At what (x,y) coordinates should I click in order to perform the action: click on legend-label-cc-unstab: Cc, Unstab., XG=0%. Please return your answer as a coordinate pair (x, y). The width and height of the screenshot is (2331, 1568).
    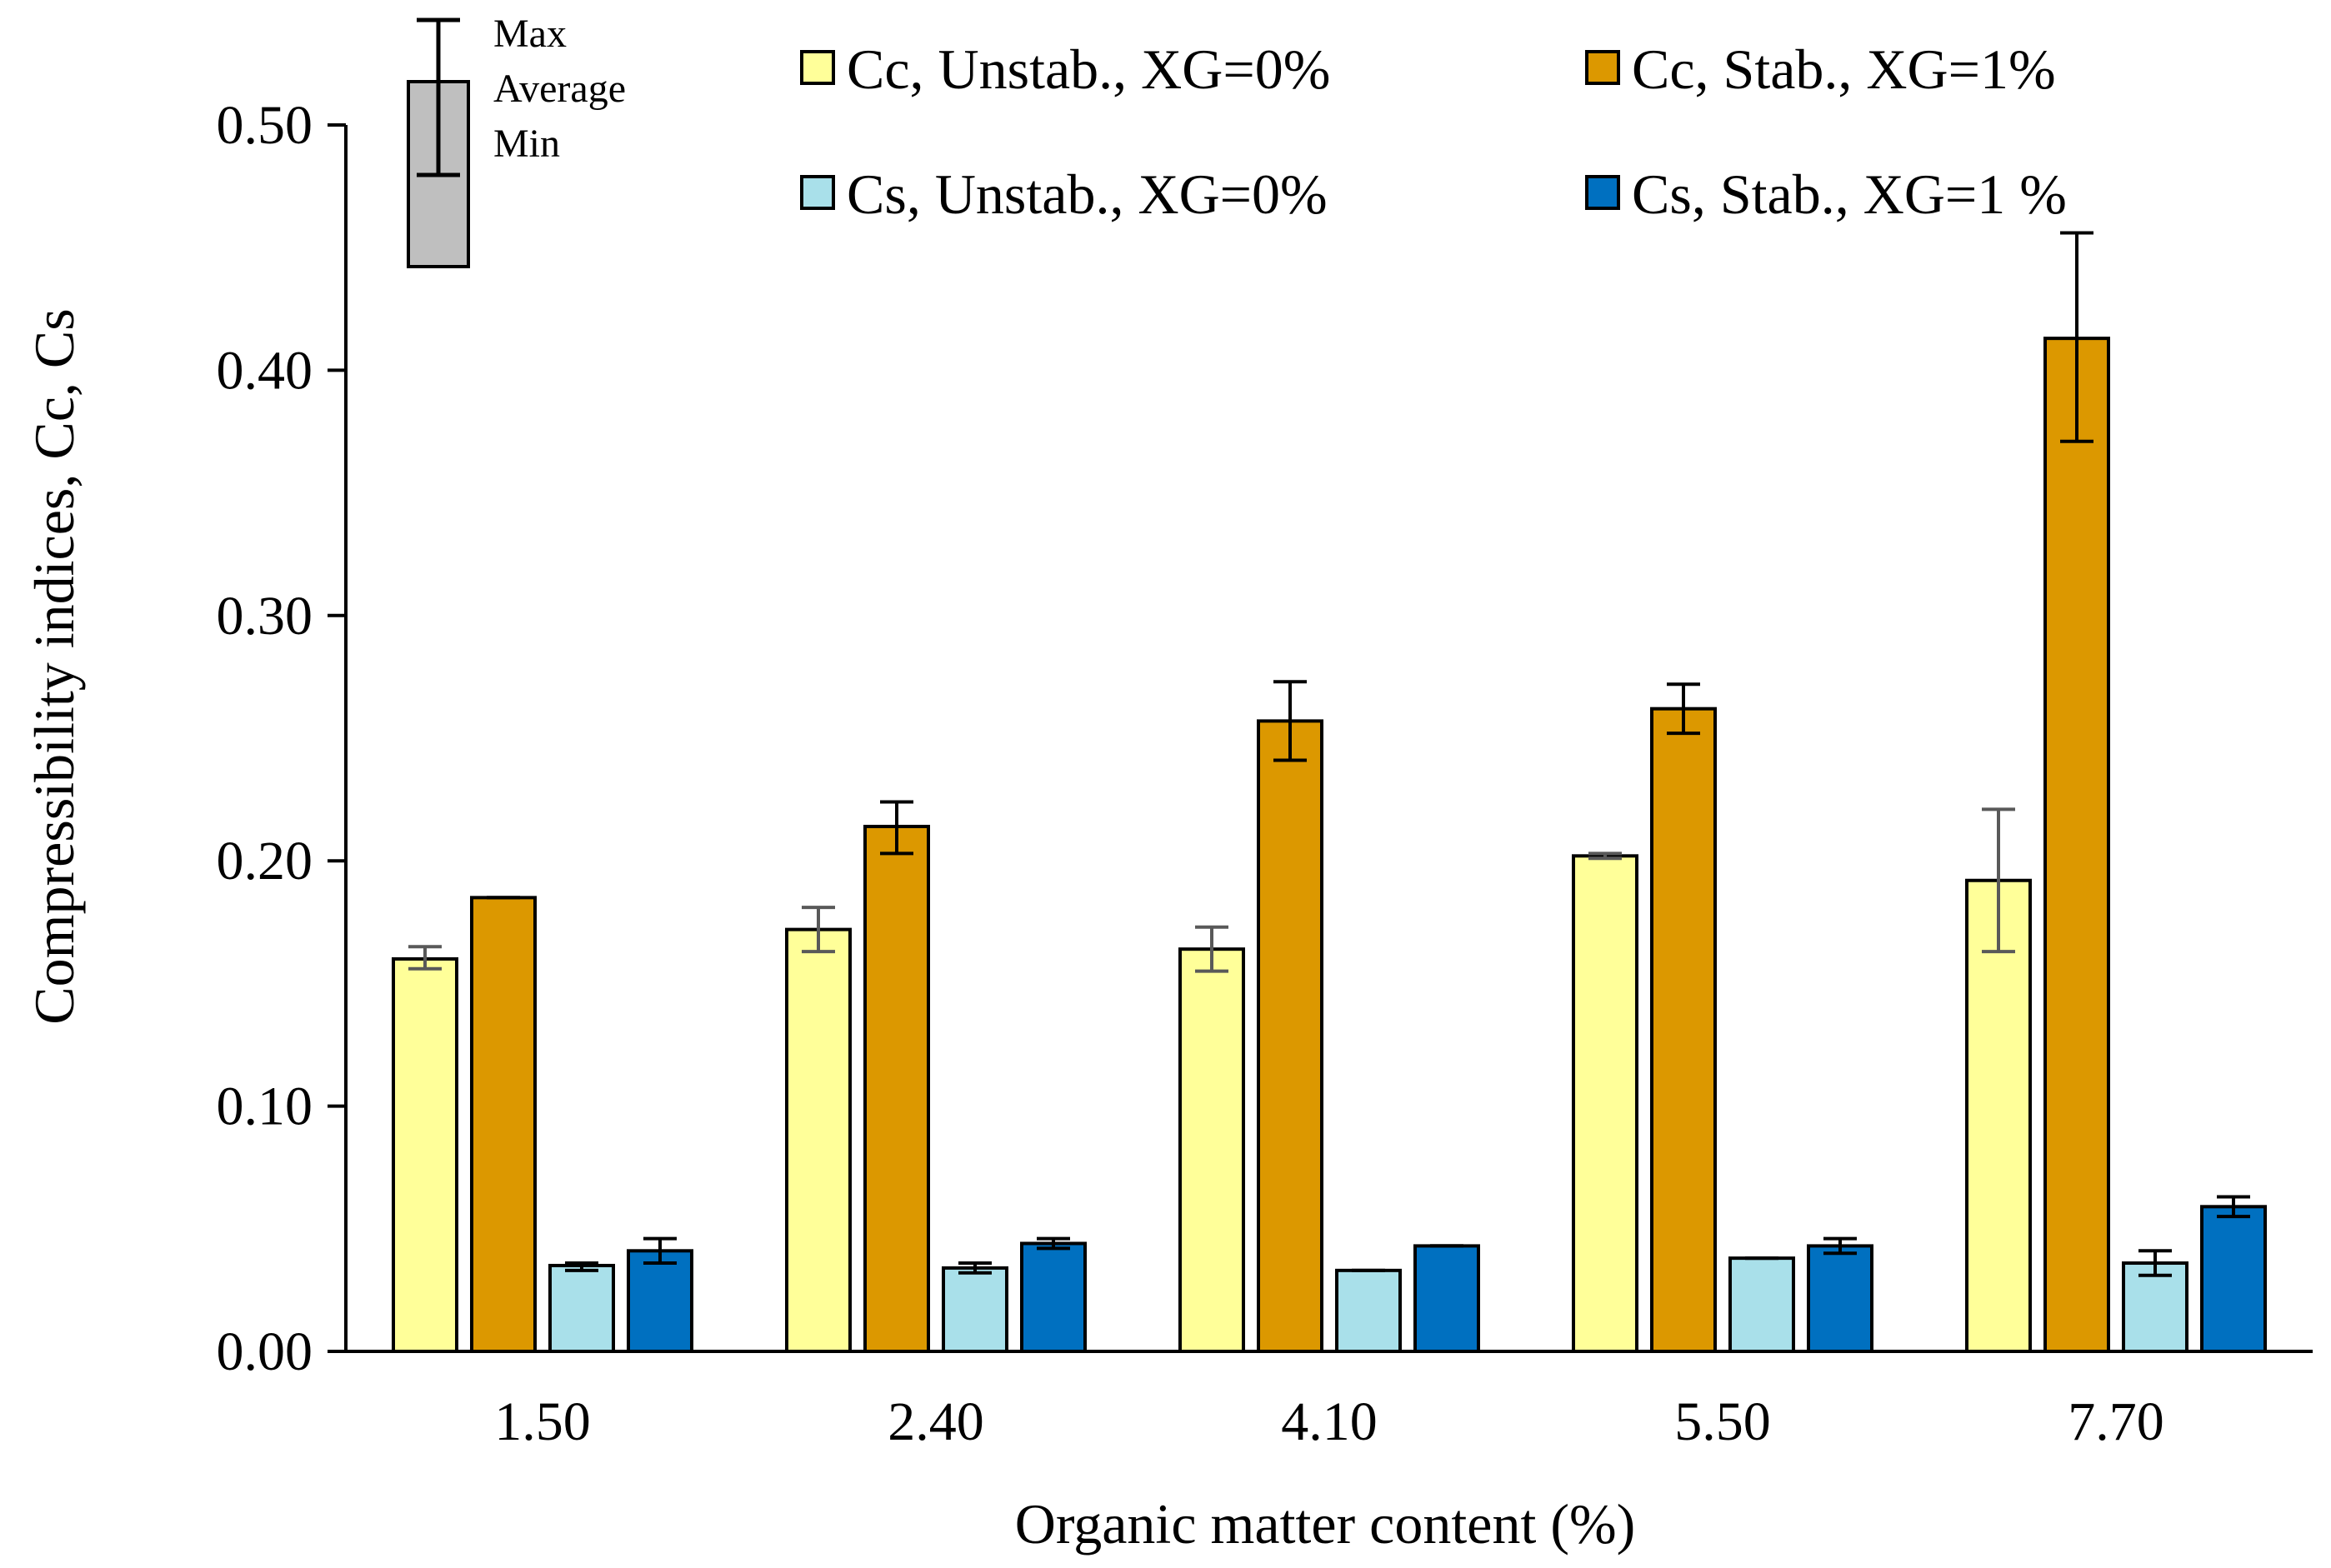
    Looking at the image, I should click on (1088, 69).